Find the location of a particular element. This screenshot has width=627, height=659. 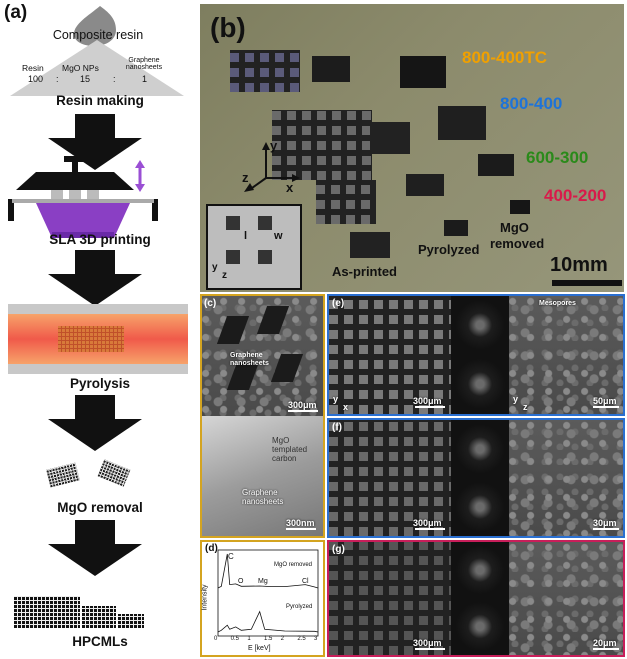

pyrolysis-illustration is located at coordinates (98, 339).